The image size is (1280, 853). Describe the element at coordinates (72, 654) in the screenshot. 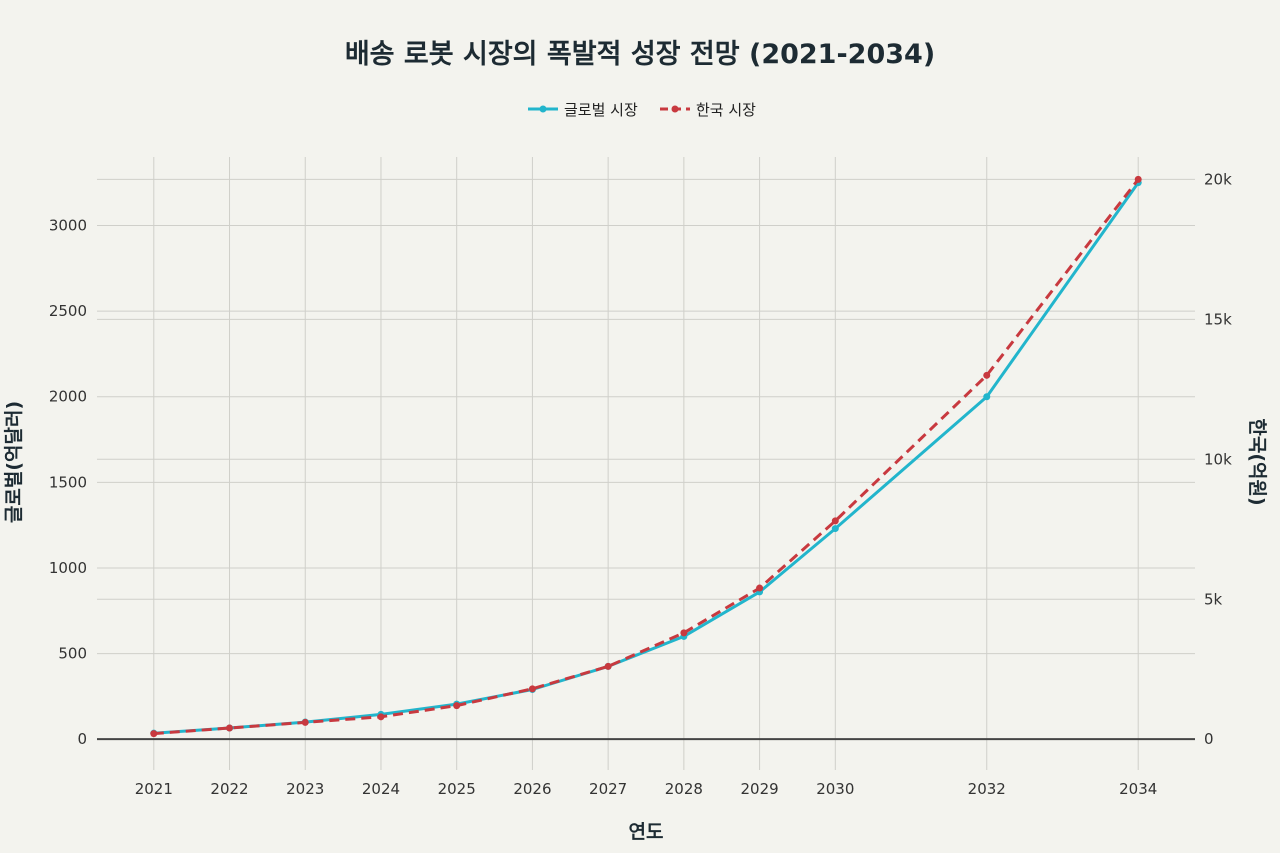

I see `y-left-tick-label-500: 500` at that location.